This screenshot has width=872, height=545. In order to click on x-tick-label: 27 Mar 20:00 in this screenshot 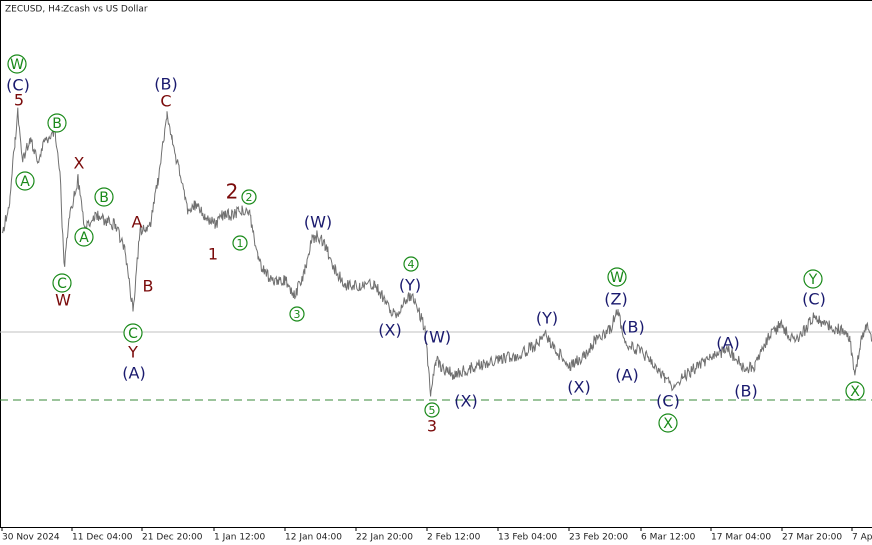, I will do `click(812, 538)`.